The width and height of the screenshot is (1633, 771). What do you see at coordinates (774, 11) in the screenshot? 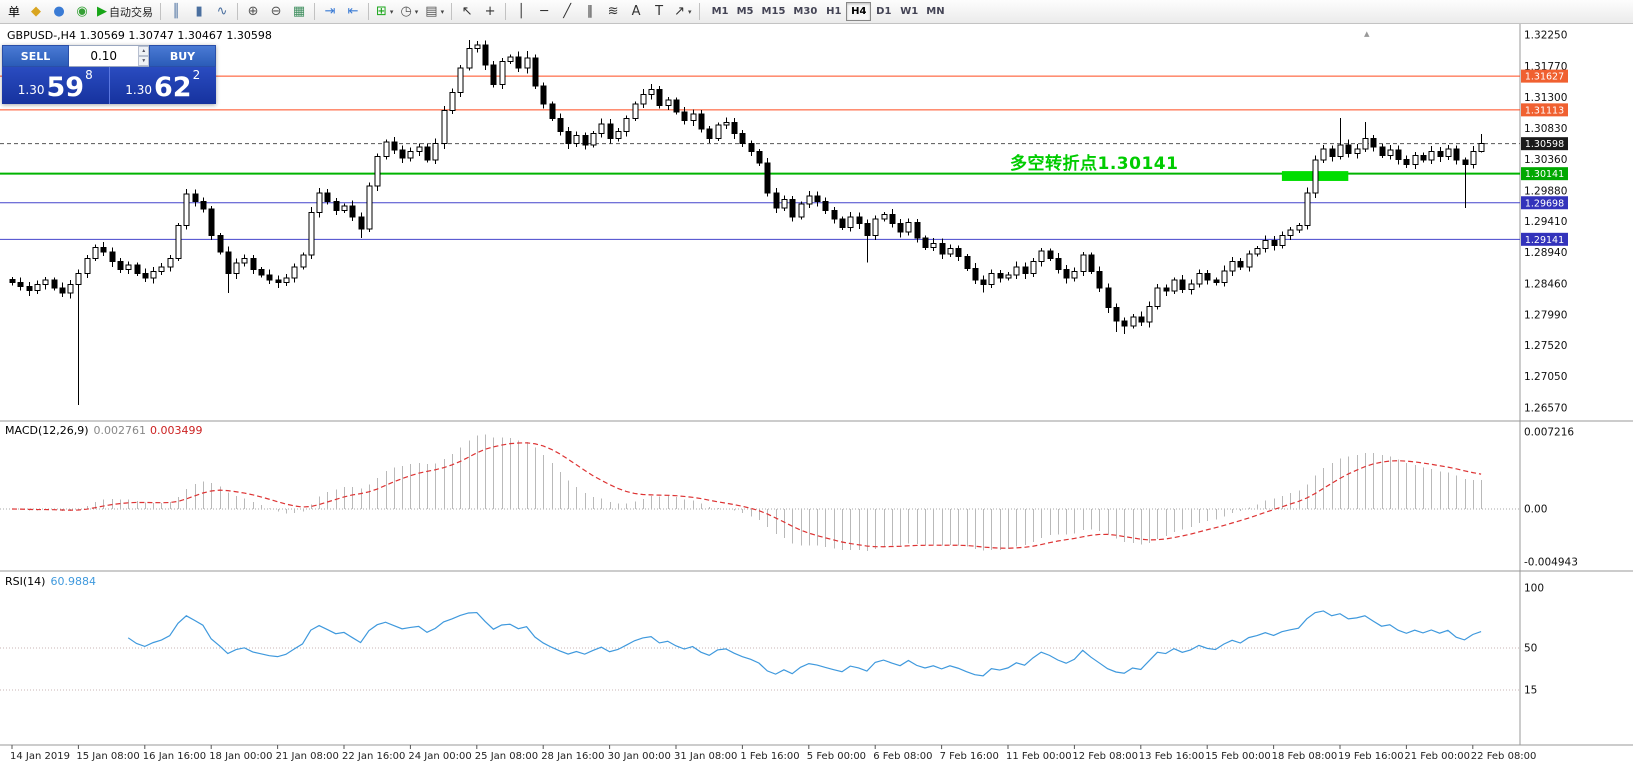
I see `timeframe-m15: M15` at bounding box center [774, 11].